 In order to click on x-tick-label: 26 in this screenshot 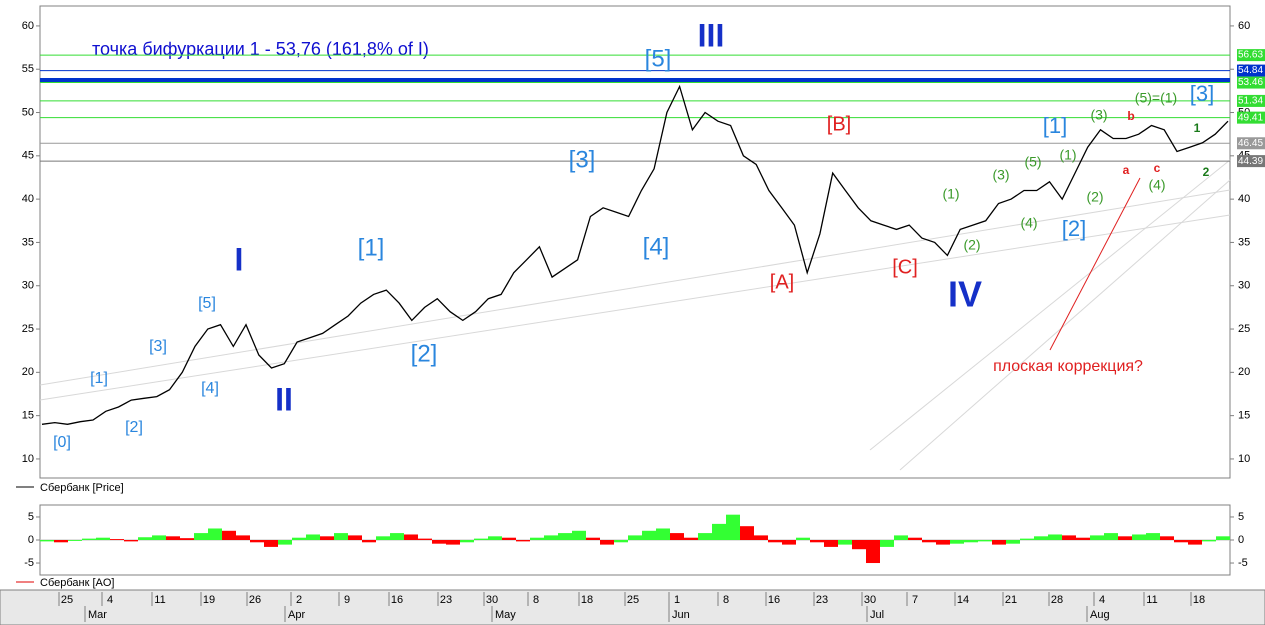, I will do `click(255, 600)`.